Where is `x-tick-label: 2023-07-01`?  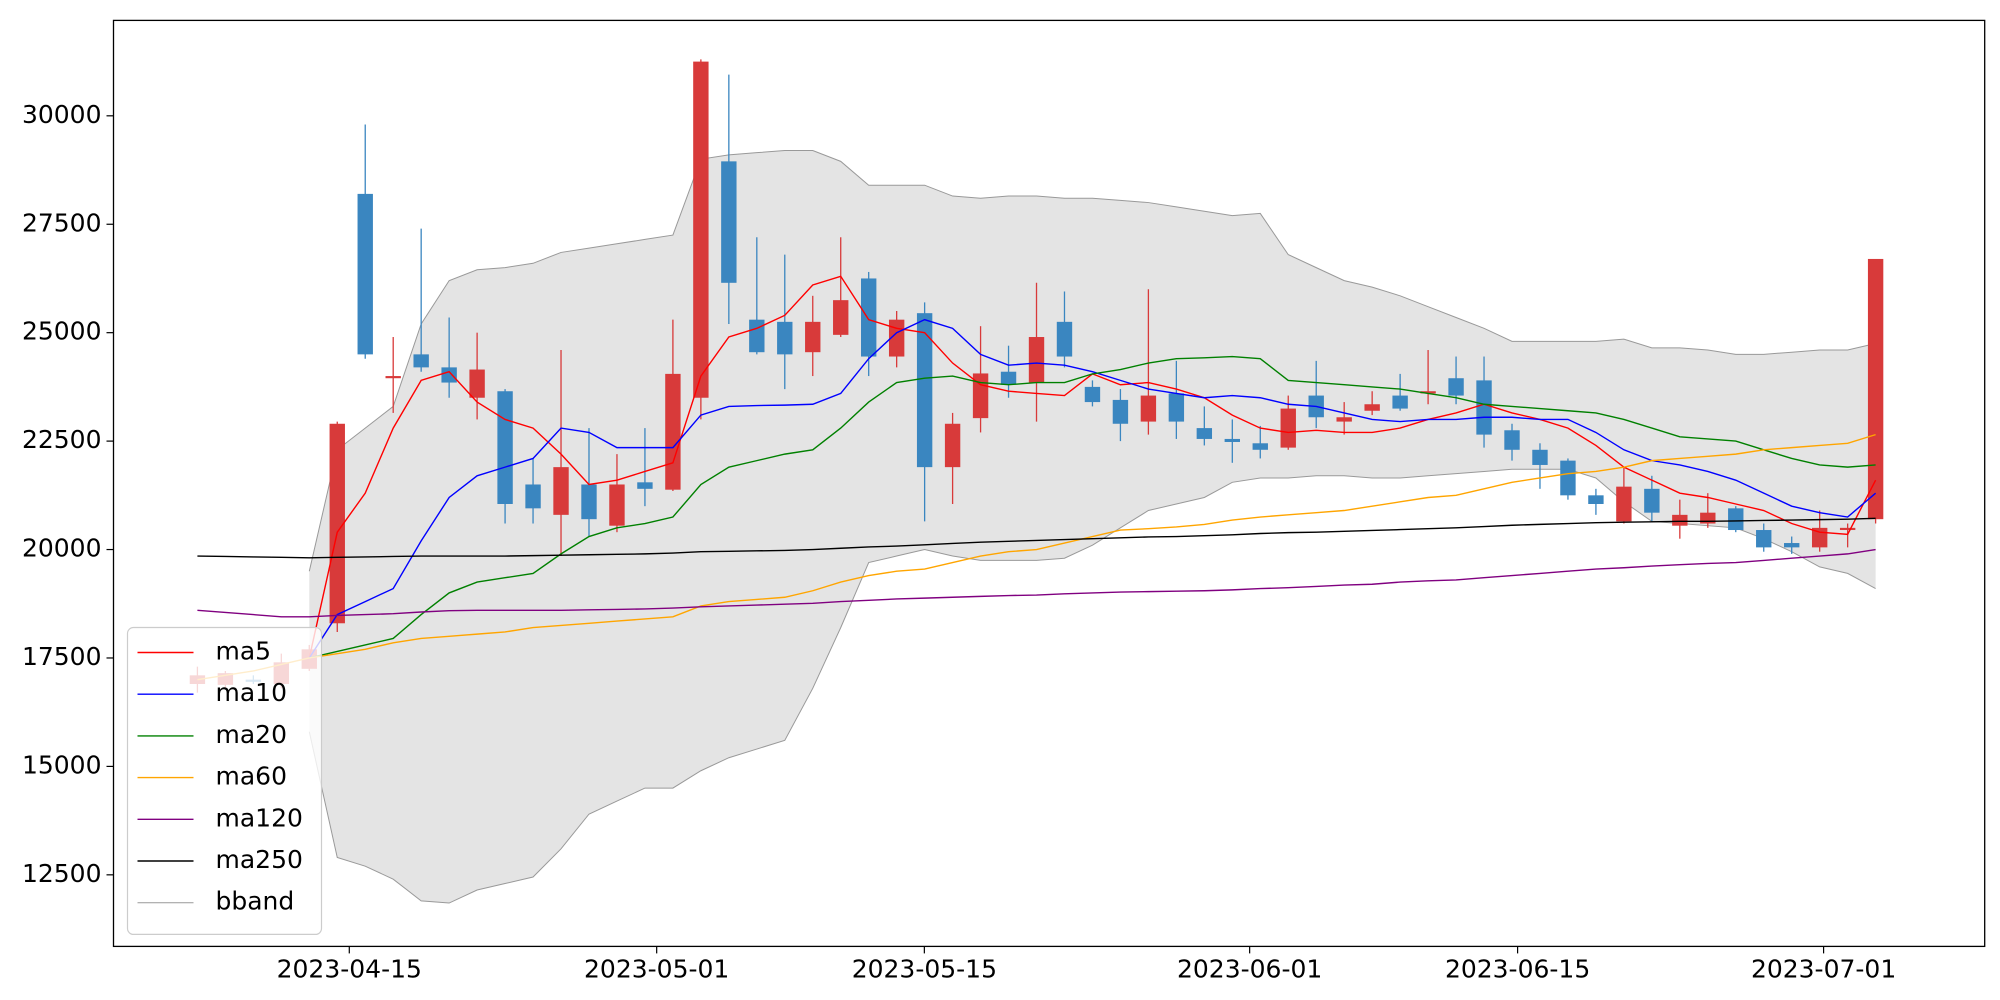
x-tick-label: 2023-07-01 is located at coordinates (1823, 968).